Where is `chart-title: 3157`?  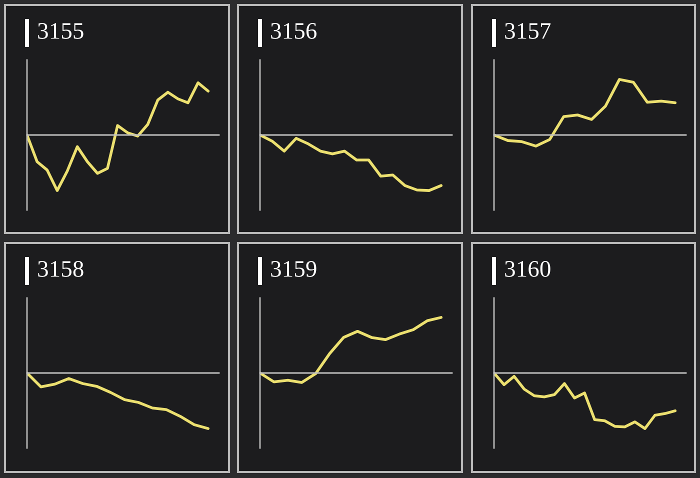 chart-title: 3157 is located at coordinates (528, 31).